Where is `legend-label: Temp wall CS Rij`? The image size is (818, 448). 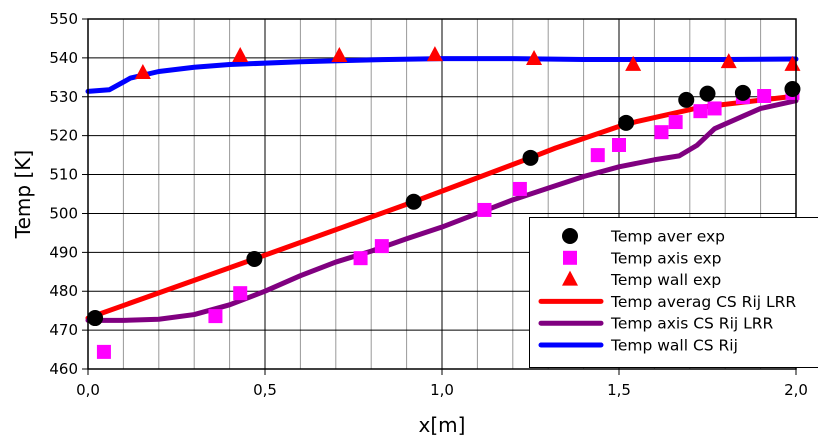 legend-label: Temp wall CS Rij is located at coordinates (674, 346).